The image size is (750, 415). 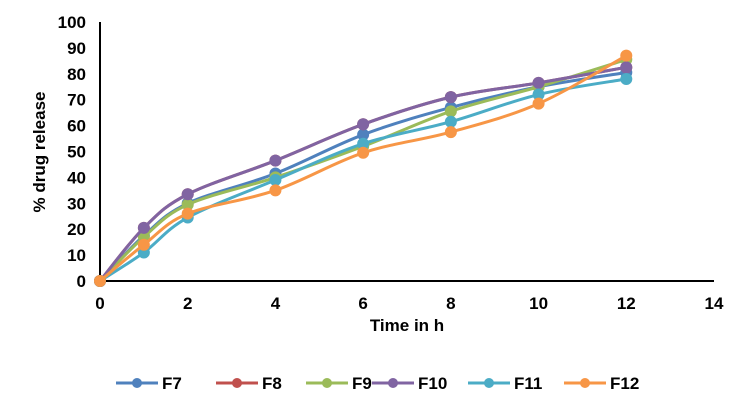 What do you see at coordinates (81, 281) in the screenshot?
I see `y-tick-label: 0` at bounding box center [81, 281].